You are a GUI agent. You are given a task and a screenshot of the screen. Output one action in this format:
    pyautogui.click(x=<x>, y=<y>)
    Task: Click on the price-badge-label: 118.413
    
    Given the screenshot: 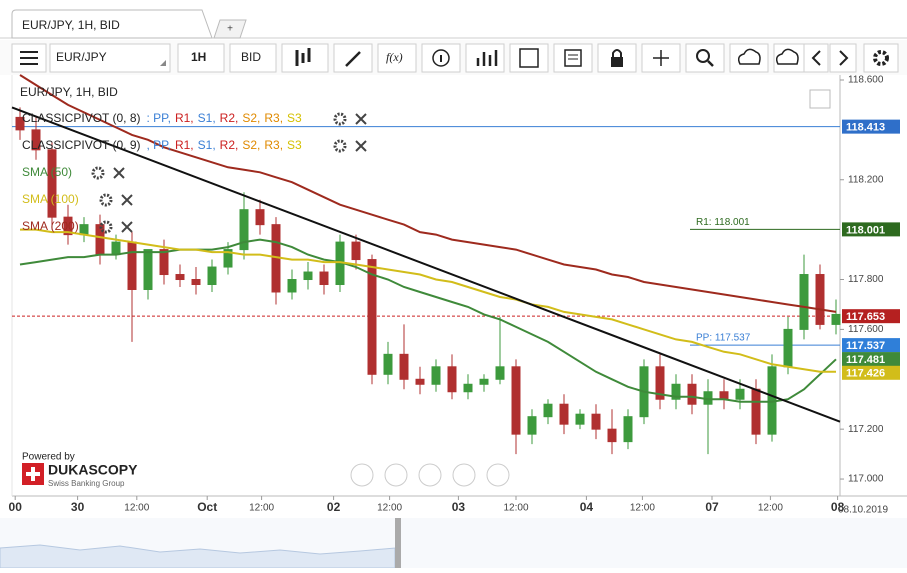 What is the action you would take?
    pyautogui.click(x=865, y=128)
    